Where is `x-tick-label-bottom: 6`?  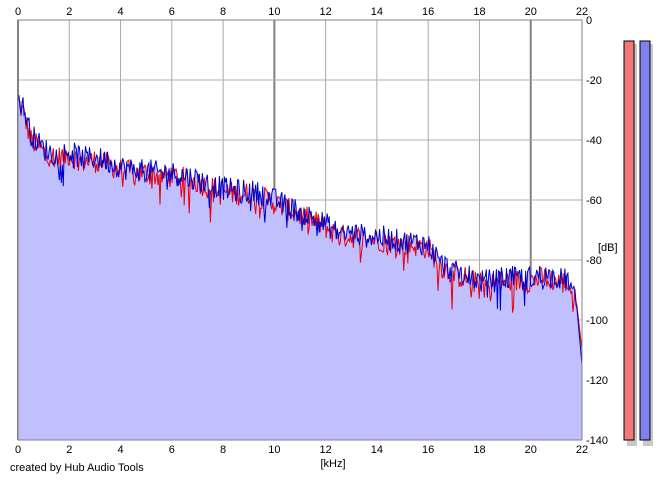
x-tick-label-bottom: 6 is located at coordinates (172, 450).